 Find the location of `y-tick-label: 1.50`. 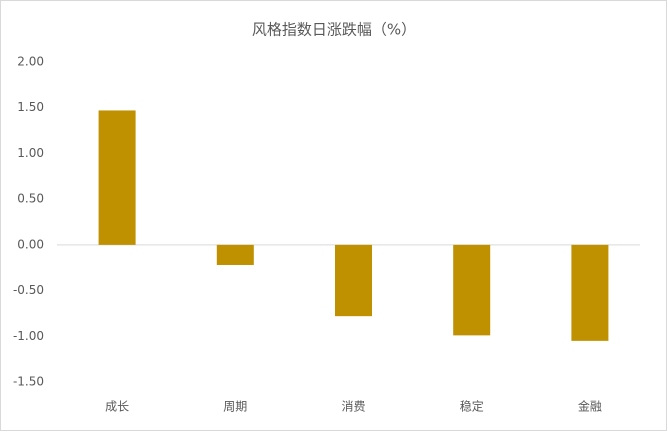

y-tick-label: 1.50 is located at coordinates (30, 107).